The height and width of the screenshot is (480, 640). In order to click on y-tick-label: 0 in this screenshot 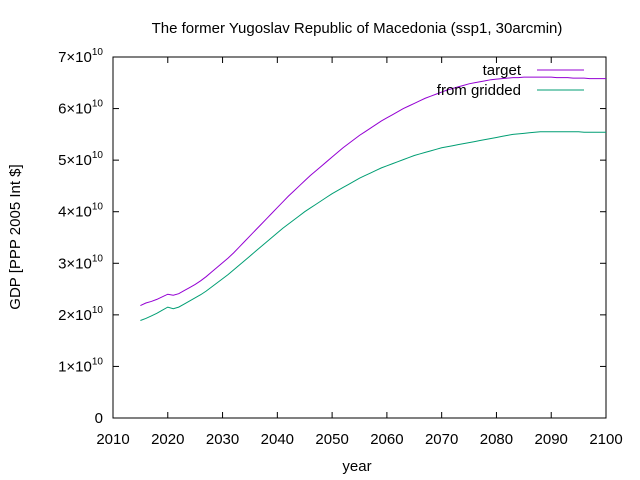, I will do `click(99, 418)`.